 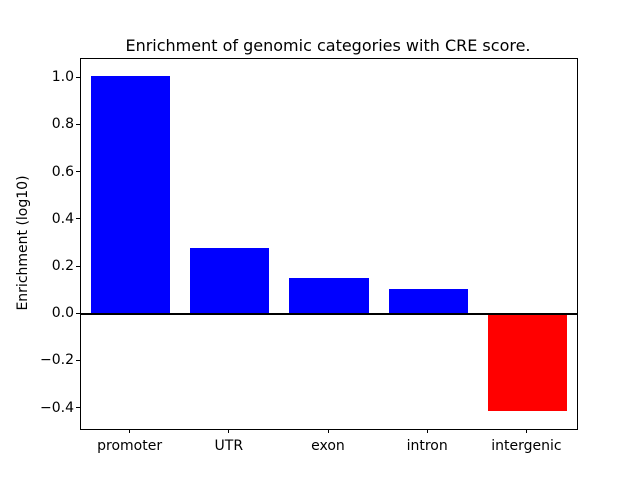 What do you see at coordinates (62, 266) in the screenshot?
I see `y-tick-label: 0.2` at bounding box center [62, 266].